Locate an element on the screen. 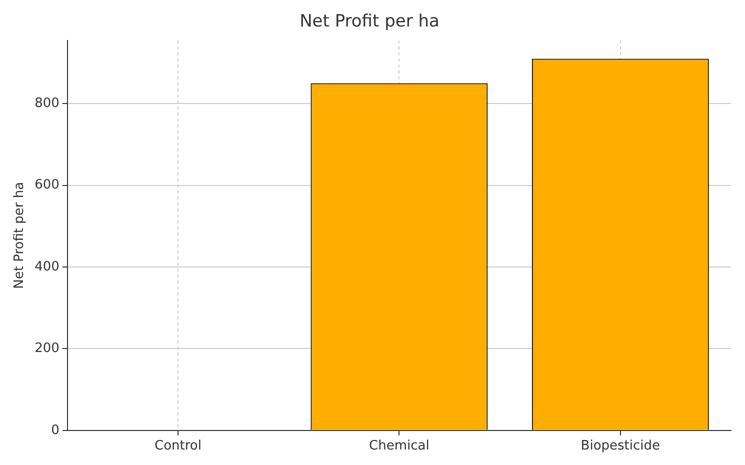 The image size is (745, 465). y-tick-label: 800 is located at coordinates (47, 104).